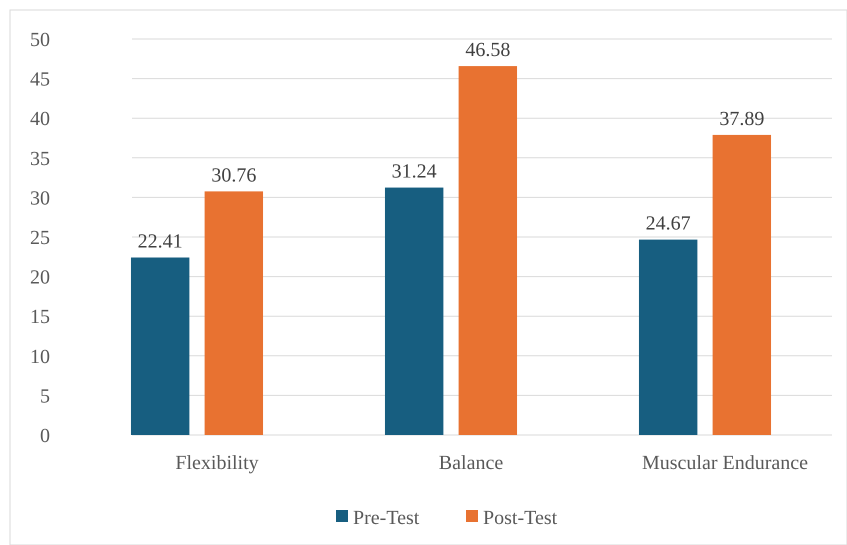 The width and height of the screenshot is (847, 545). Describe the element at coordinates (40, 79) in the screenshot. I see `y-tick-label: 45` at that location.